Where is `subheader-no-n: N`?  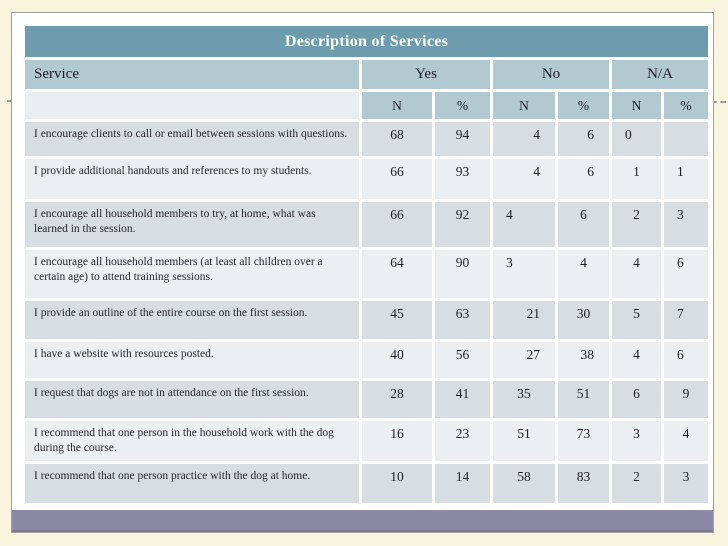
subheader-no-n: N is located at coordinates (524, 105).